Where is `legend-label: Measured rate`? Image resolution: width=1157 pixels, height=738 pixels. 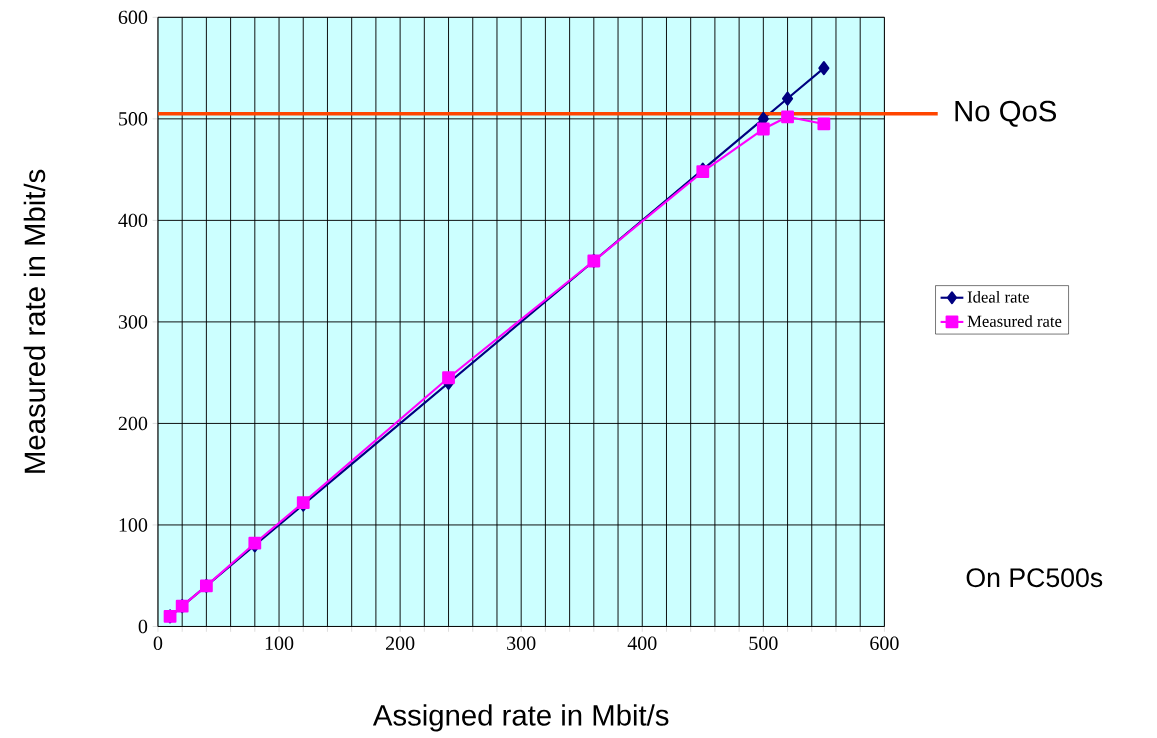 legend-label: Measured rate is located at coordinates (1014, 320).